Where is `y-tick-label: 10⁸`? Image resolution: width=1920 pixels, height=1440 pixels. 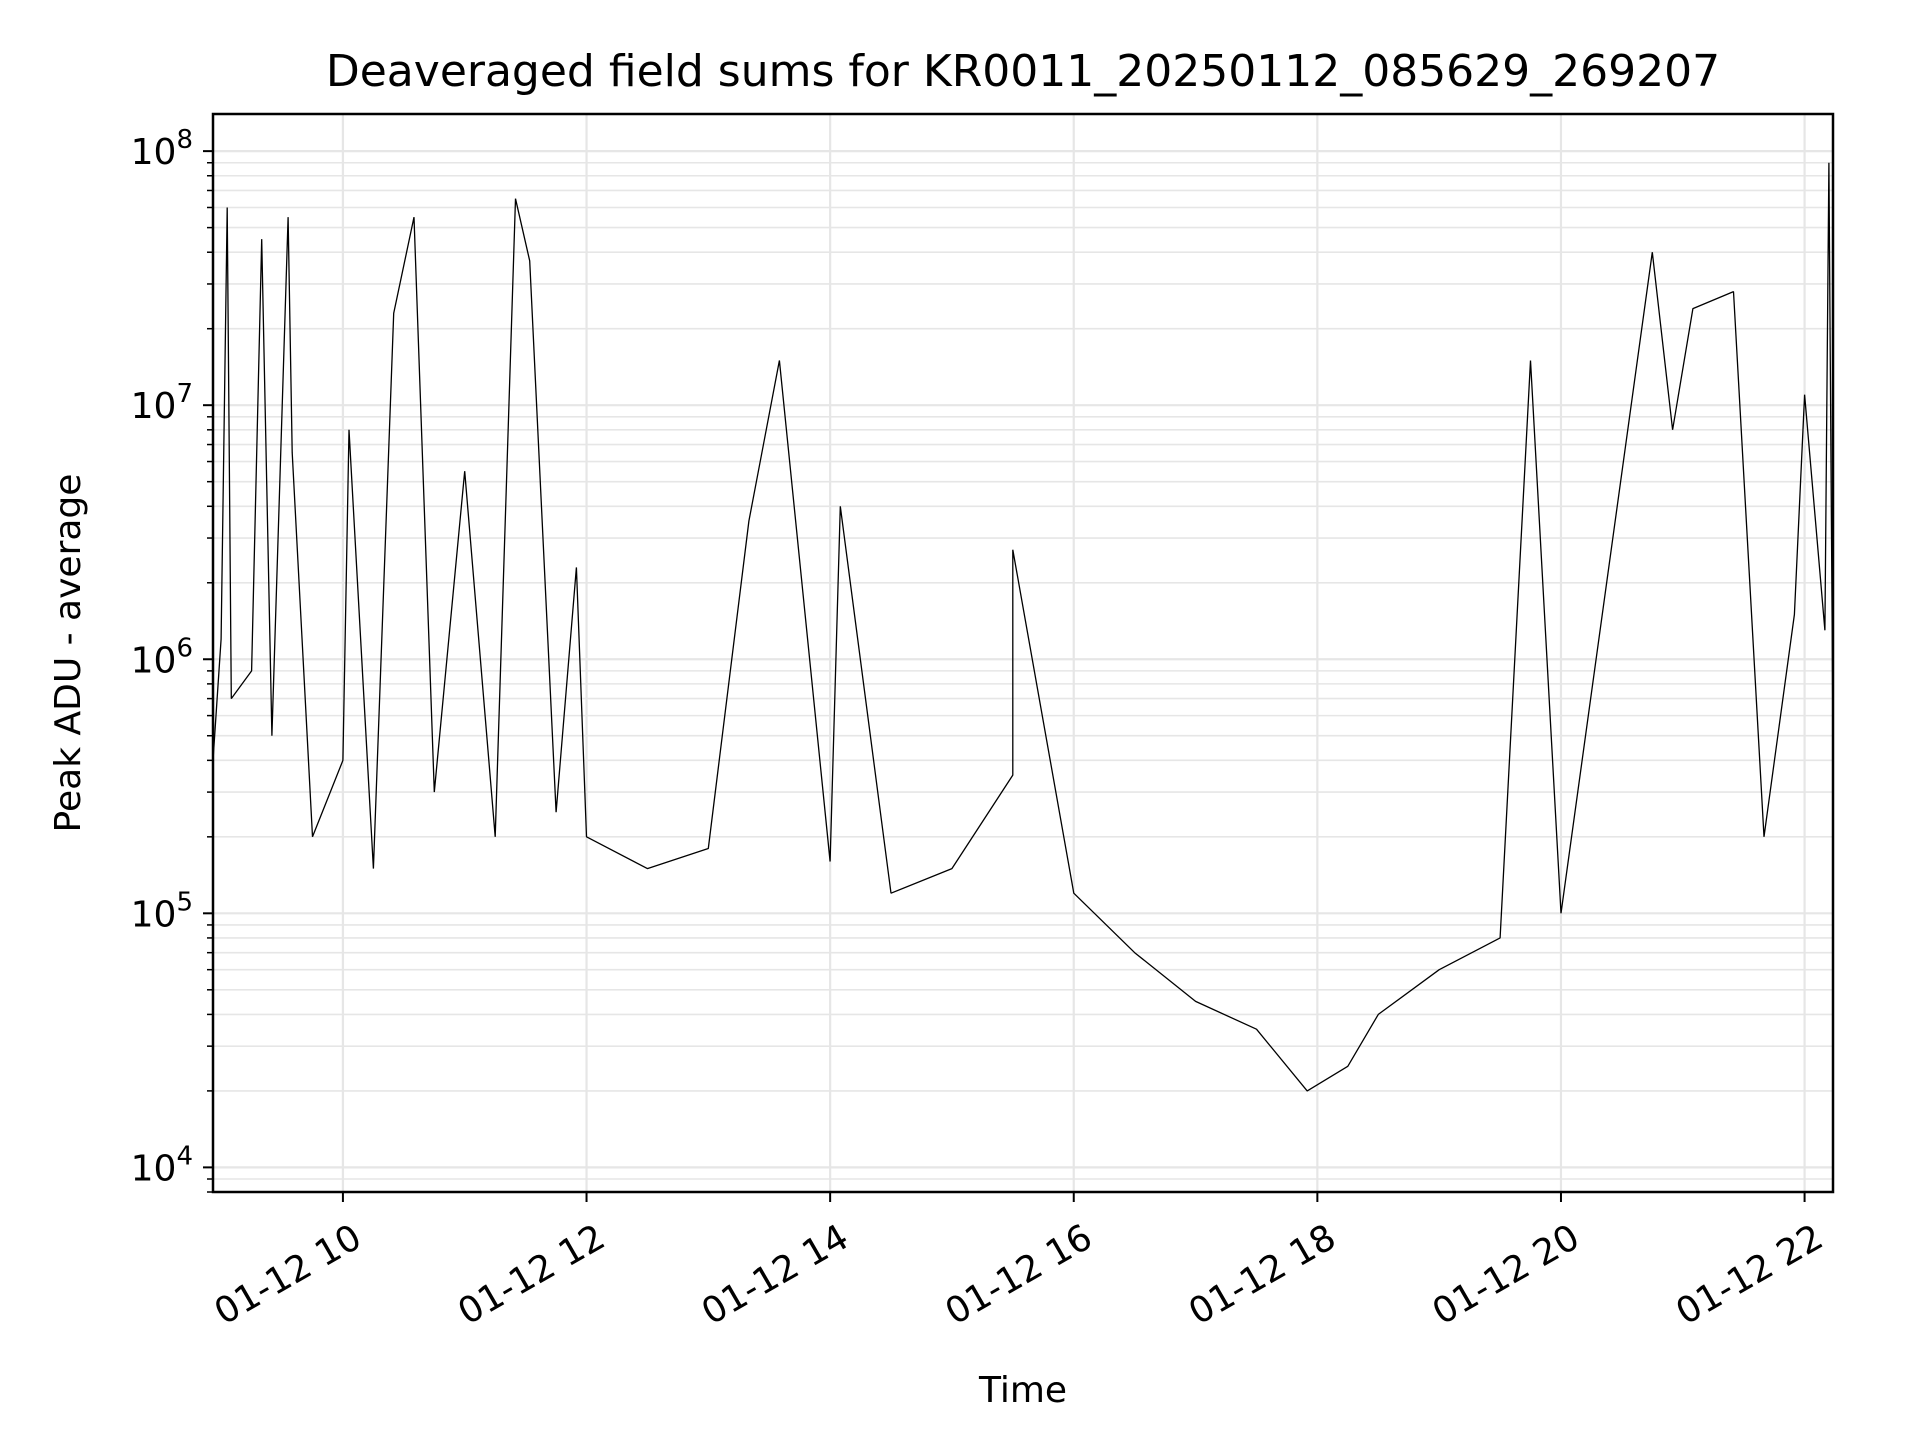 y-tick-label: 10⁸ is located at coordinates (162, 149).